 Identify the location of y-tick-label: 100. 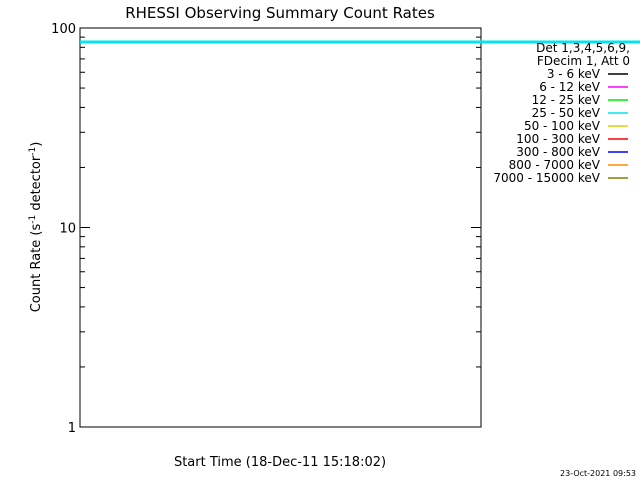
(63, 29).